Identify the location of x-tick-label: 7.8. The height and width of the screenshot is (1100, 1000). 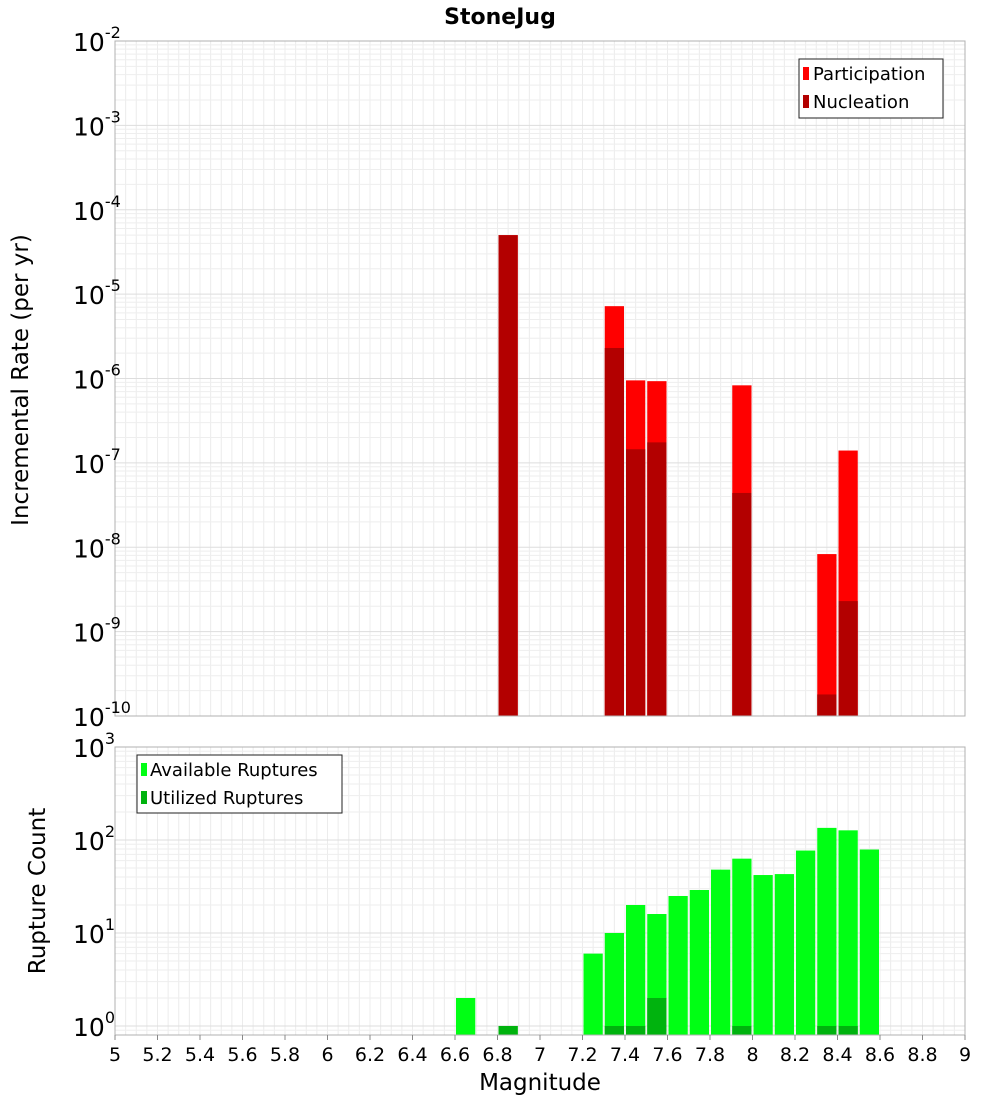
(710, 1055).